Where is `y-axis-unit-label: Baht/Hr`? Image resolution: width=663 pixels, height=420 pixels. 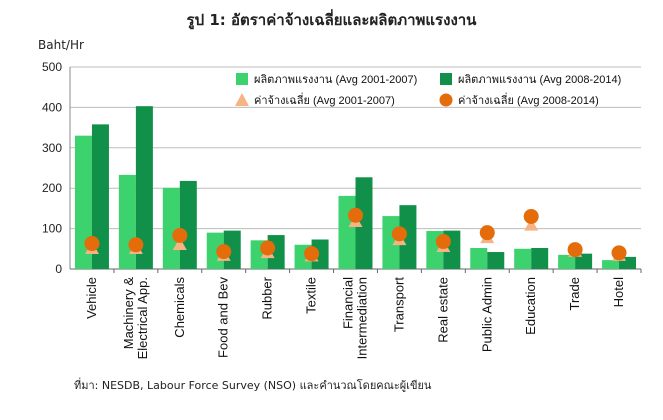 y-axis-unit-label: Baht/Hr is located at coordinates (61, 45).